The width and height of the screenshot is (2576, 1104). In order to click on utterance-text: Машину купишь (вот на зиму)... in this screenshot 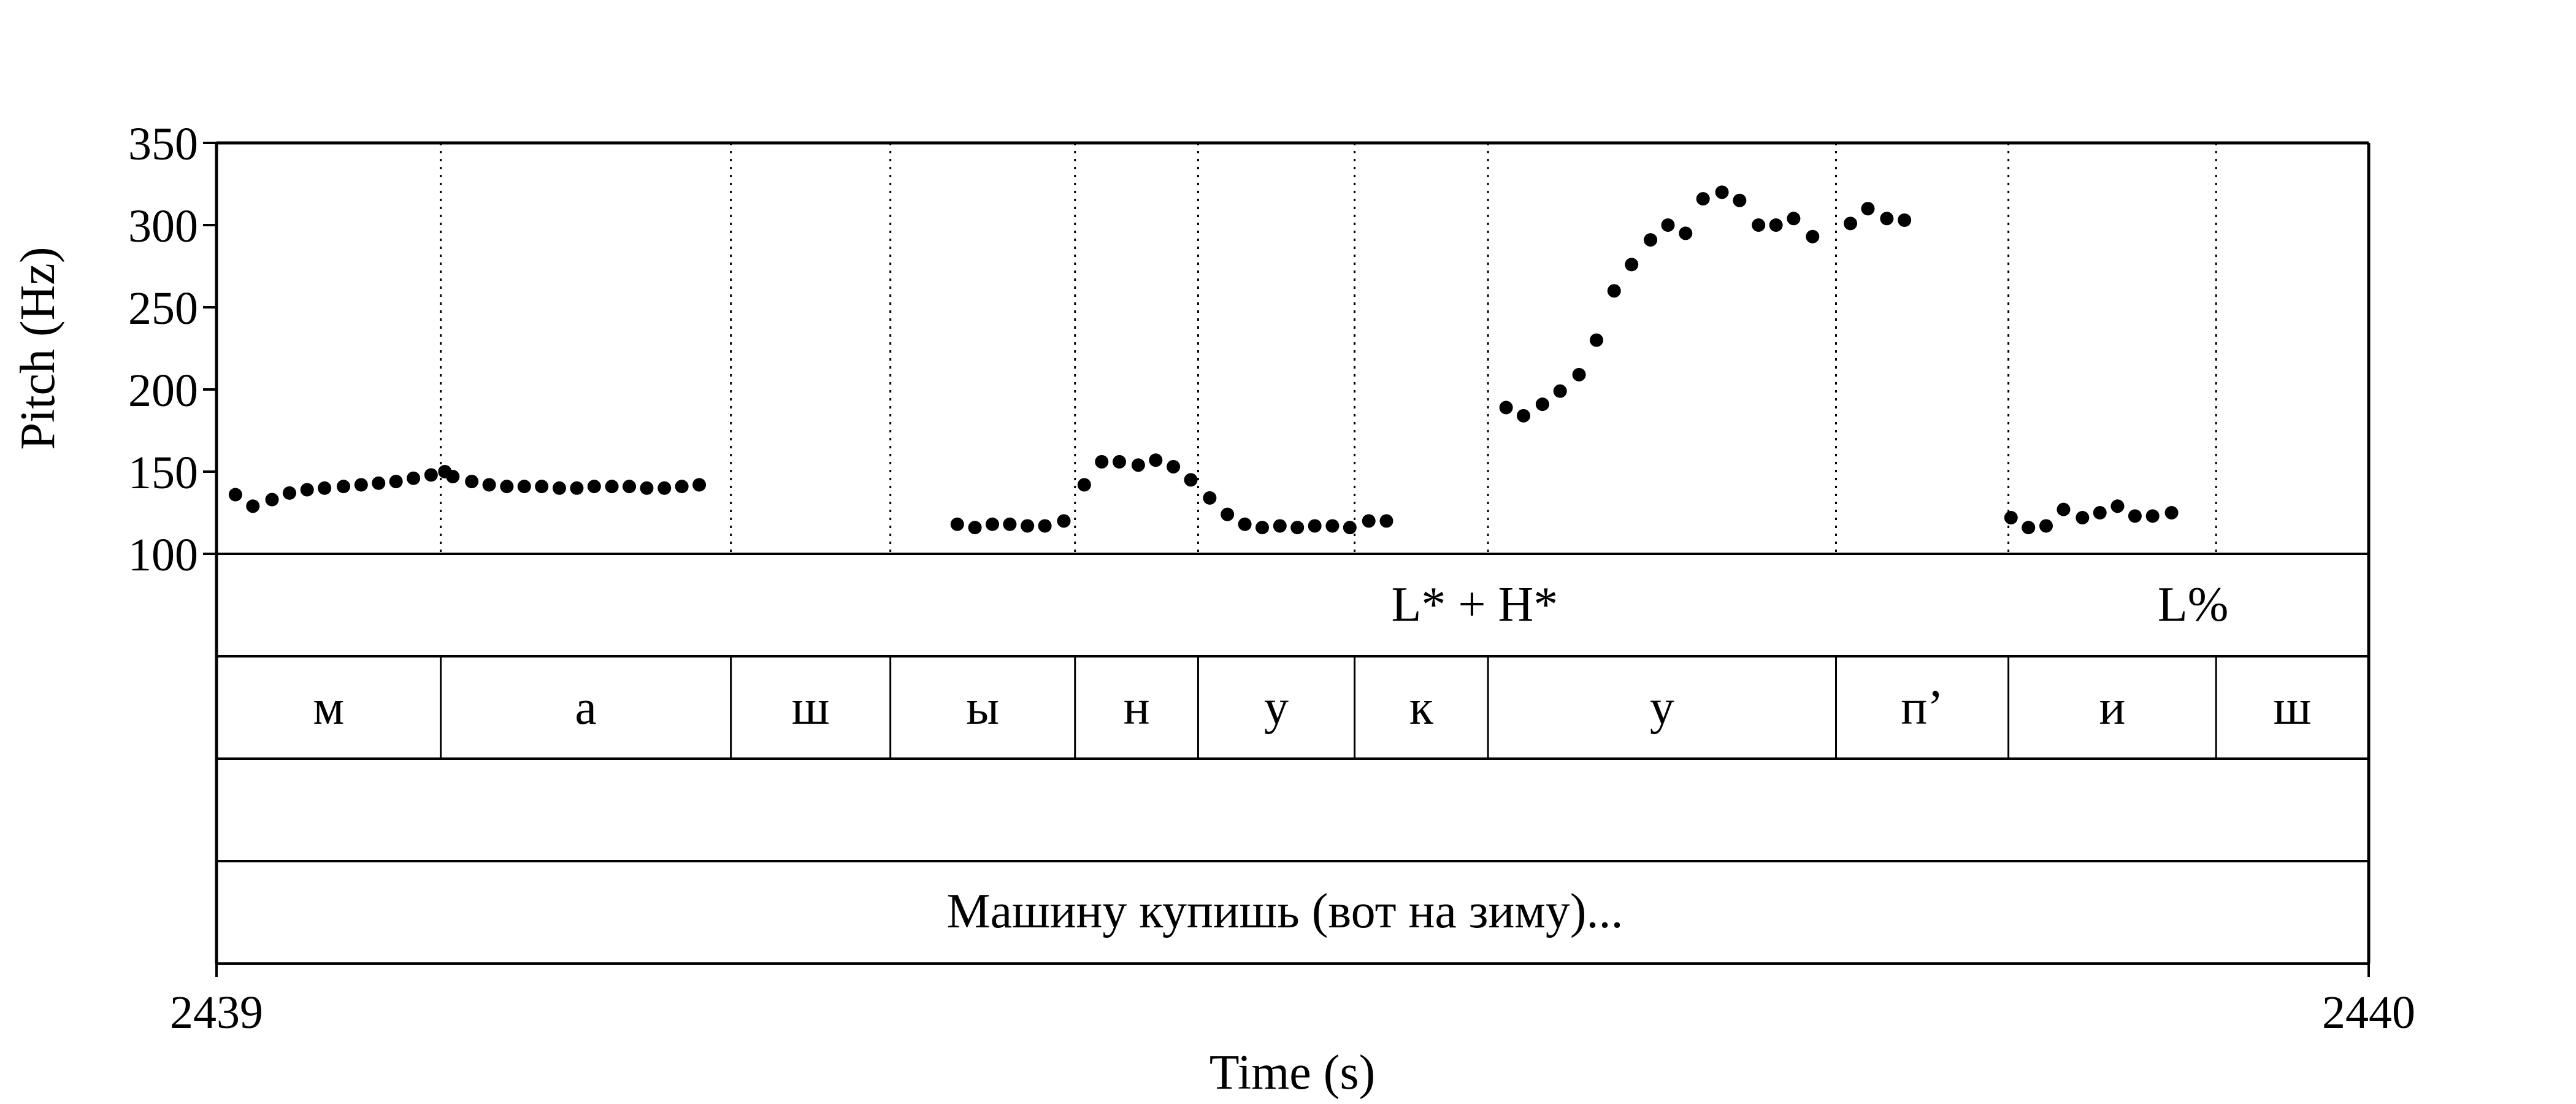, I will do `click(1284, 911)`.